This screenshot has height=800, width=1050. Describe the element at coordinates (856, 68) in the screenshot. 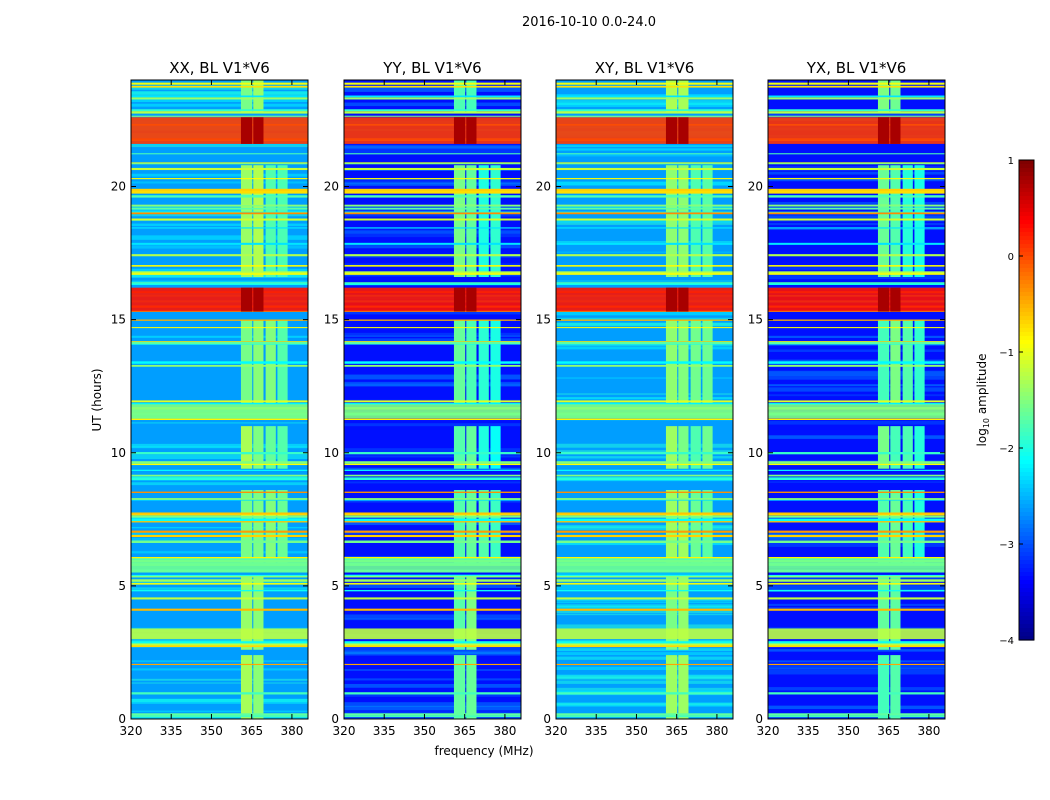

I see `panel-title: YX, BL V1*V6` at that location.